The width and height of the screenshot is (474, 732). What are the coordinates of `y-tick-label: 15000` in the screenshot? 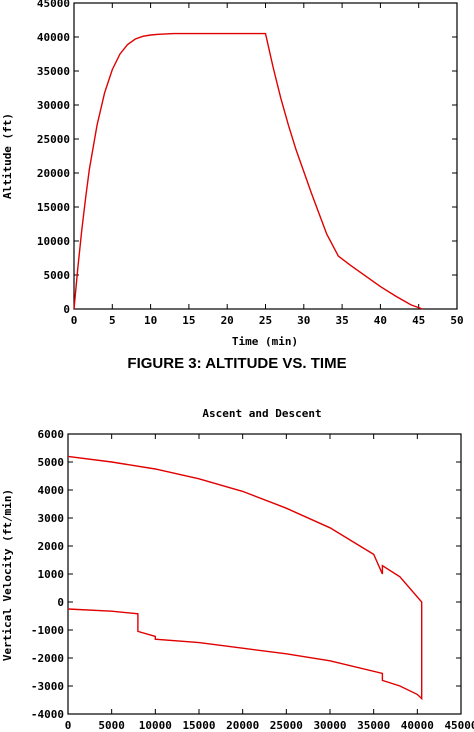 It's located at (53, 207).